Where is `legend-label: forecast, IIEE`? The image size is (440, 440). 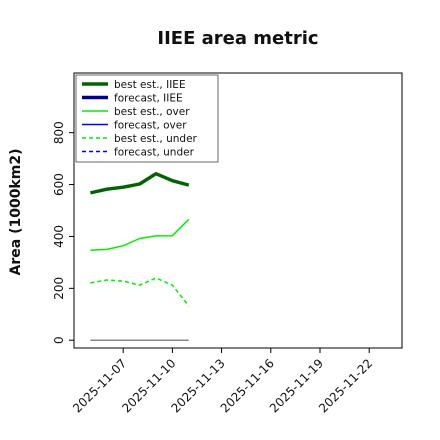 legend-label: forecast, IIEE is located at coordinates (148, 99).